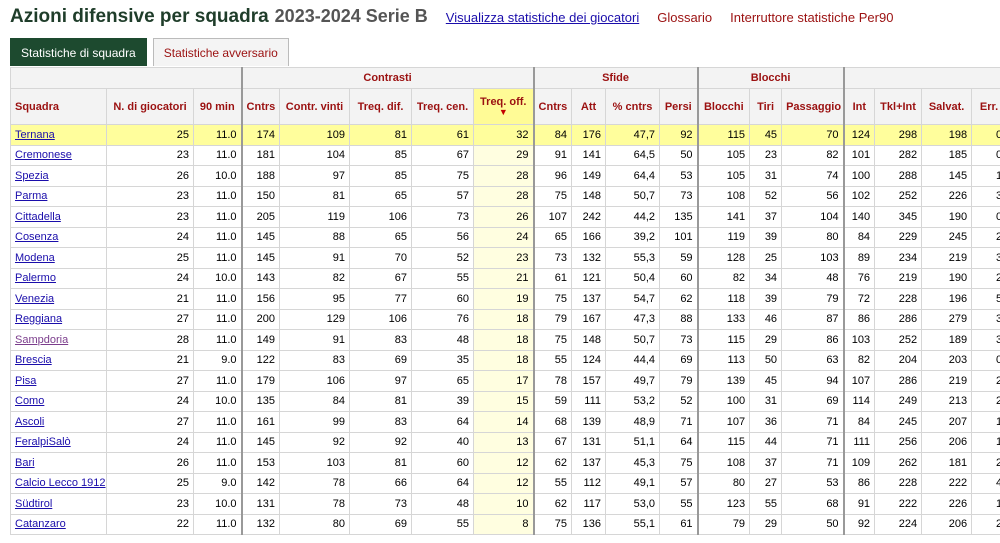  I want to click on col-contrasti-cntrs-cell: 132, so click(260, 524).